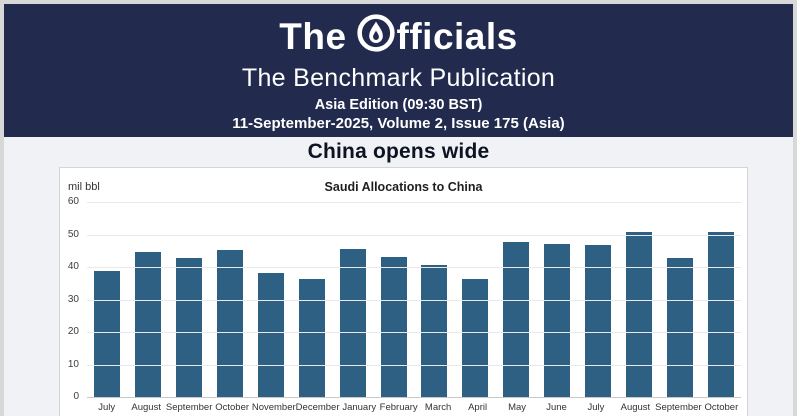  I want to click on publication-logo: The fficials, so click(398, 37).